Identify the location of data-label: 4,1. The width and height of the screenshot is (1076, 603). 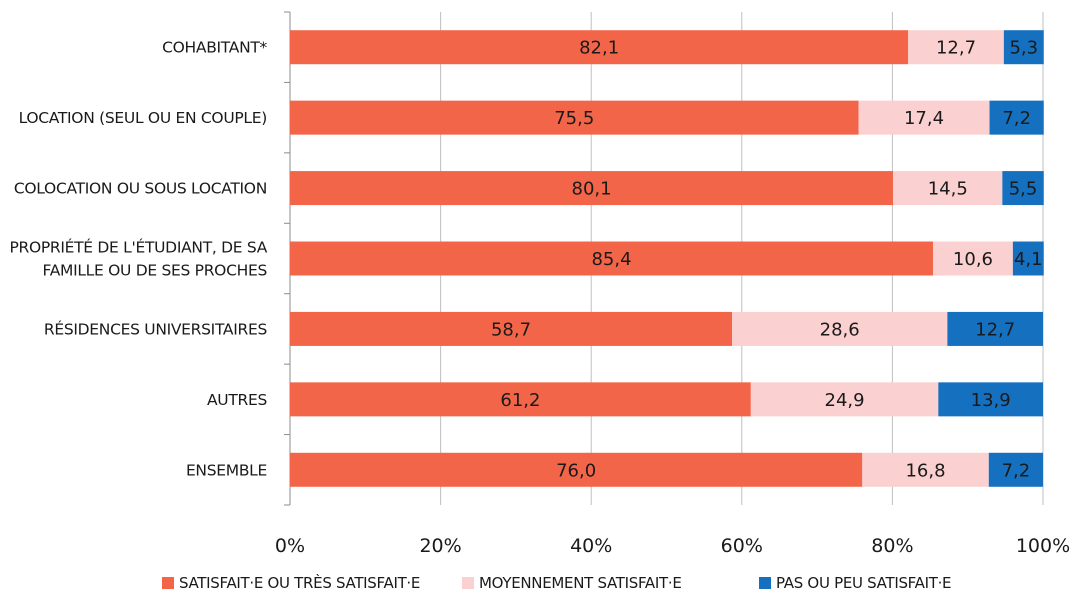
(1028, 259).